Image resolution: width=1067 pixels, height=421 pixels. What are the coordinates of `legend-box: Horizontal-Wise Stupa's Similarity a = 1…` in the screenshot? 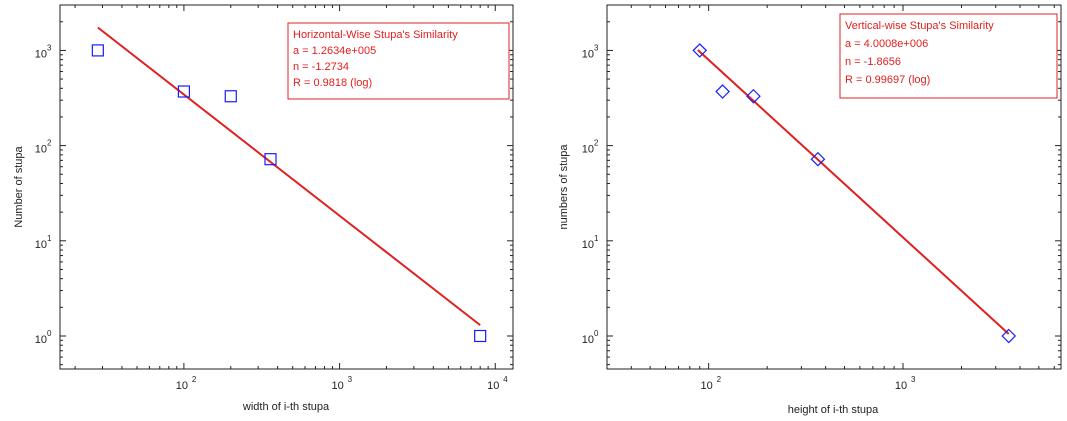 It's located at (398, 61).